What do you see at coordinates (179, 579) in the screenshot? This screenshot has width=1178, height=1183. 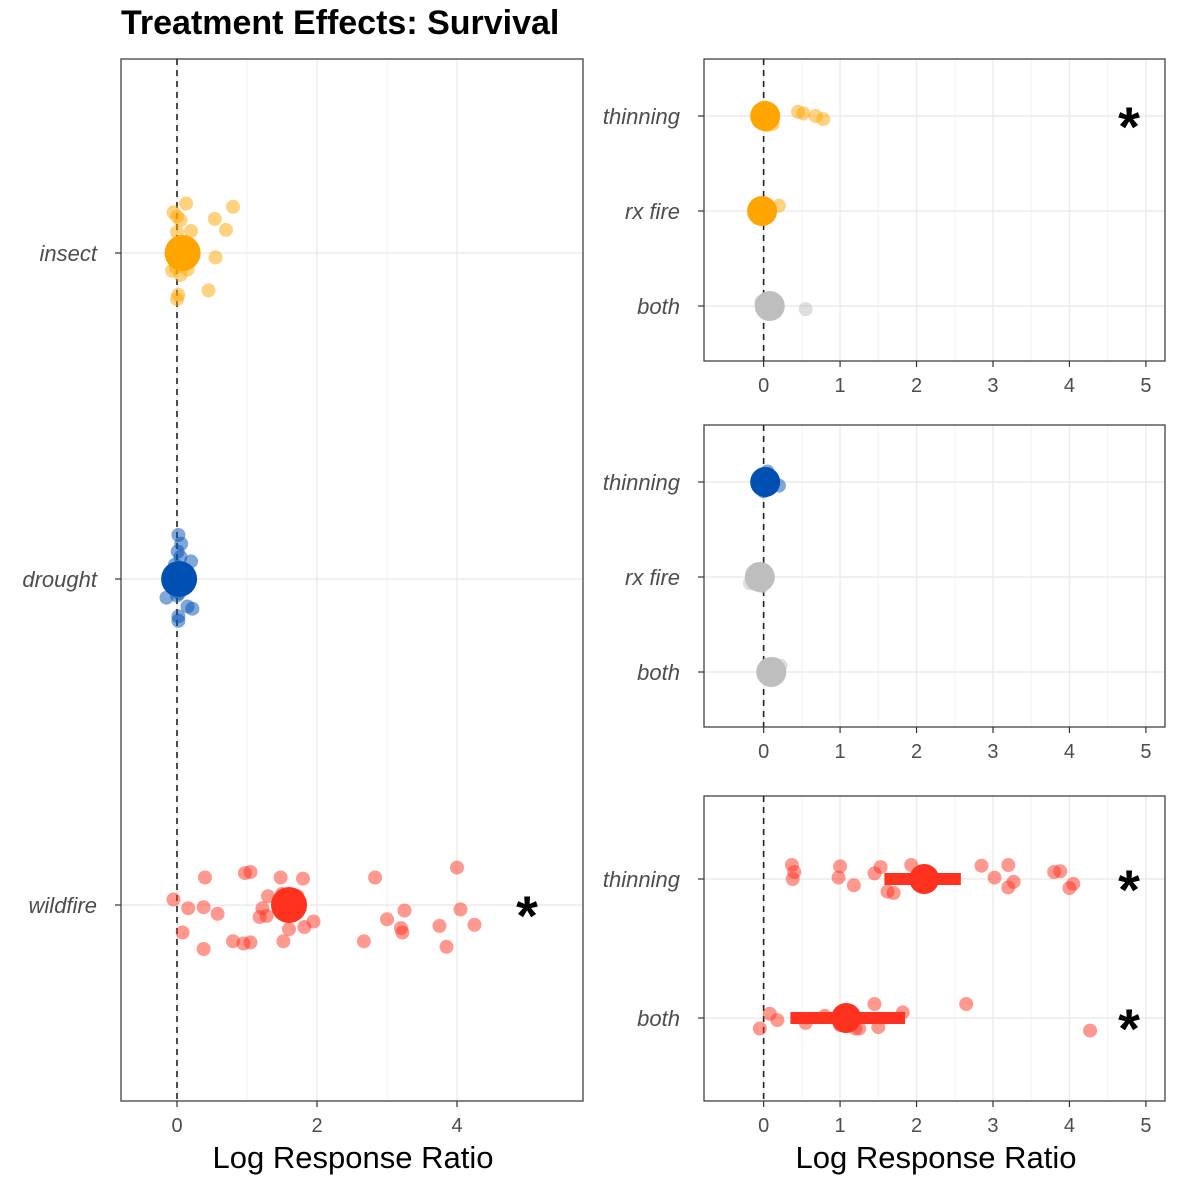 I see `mean-point-drought` at bounding box center [179, 579].